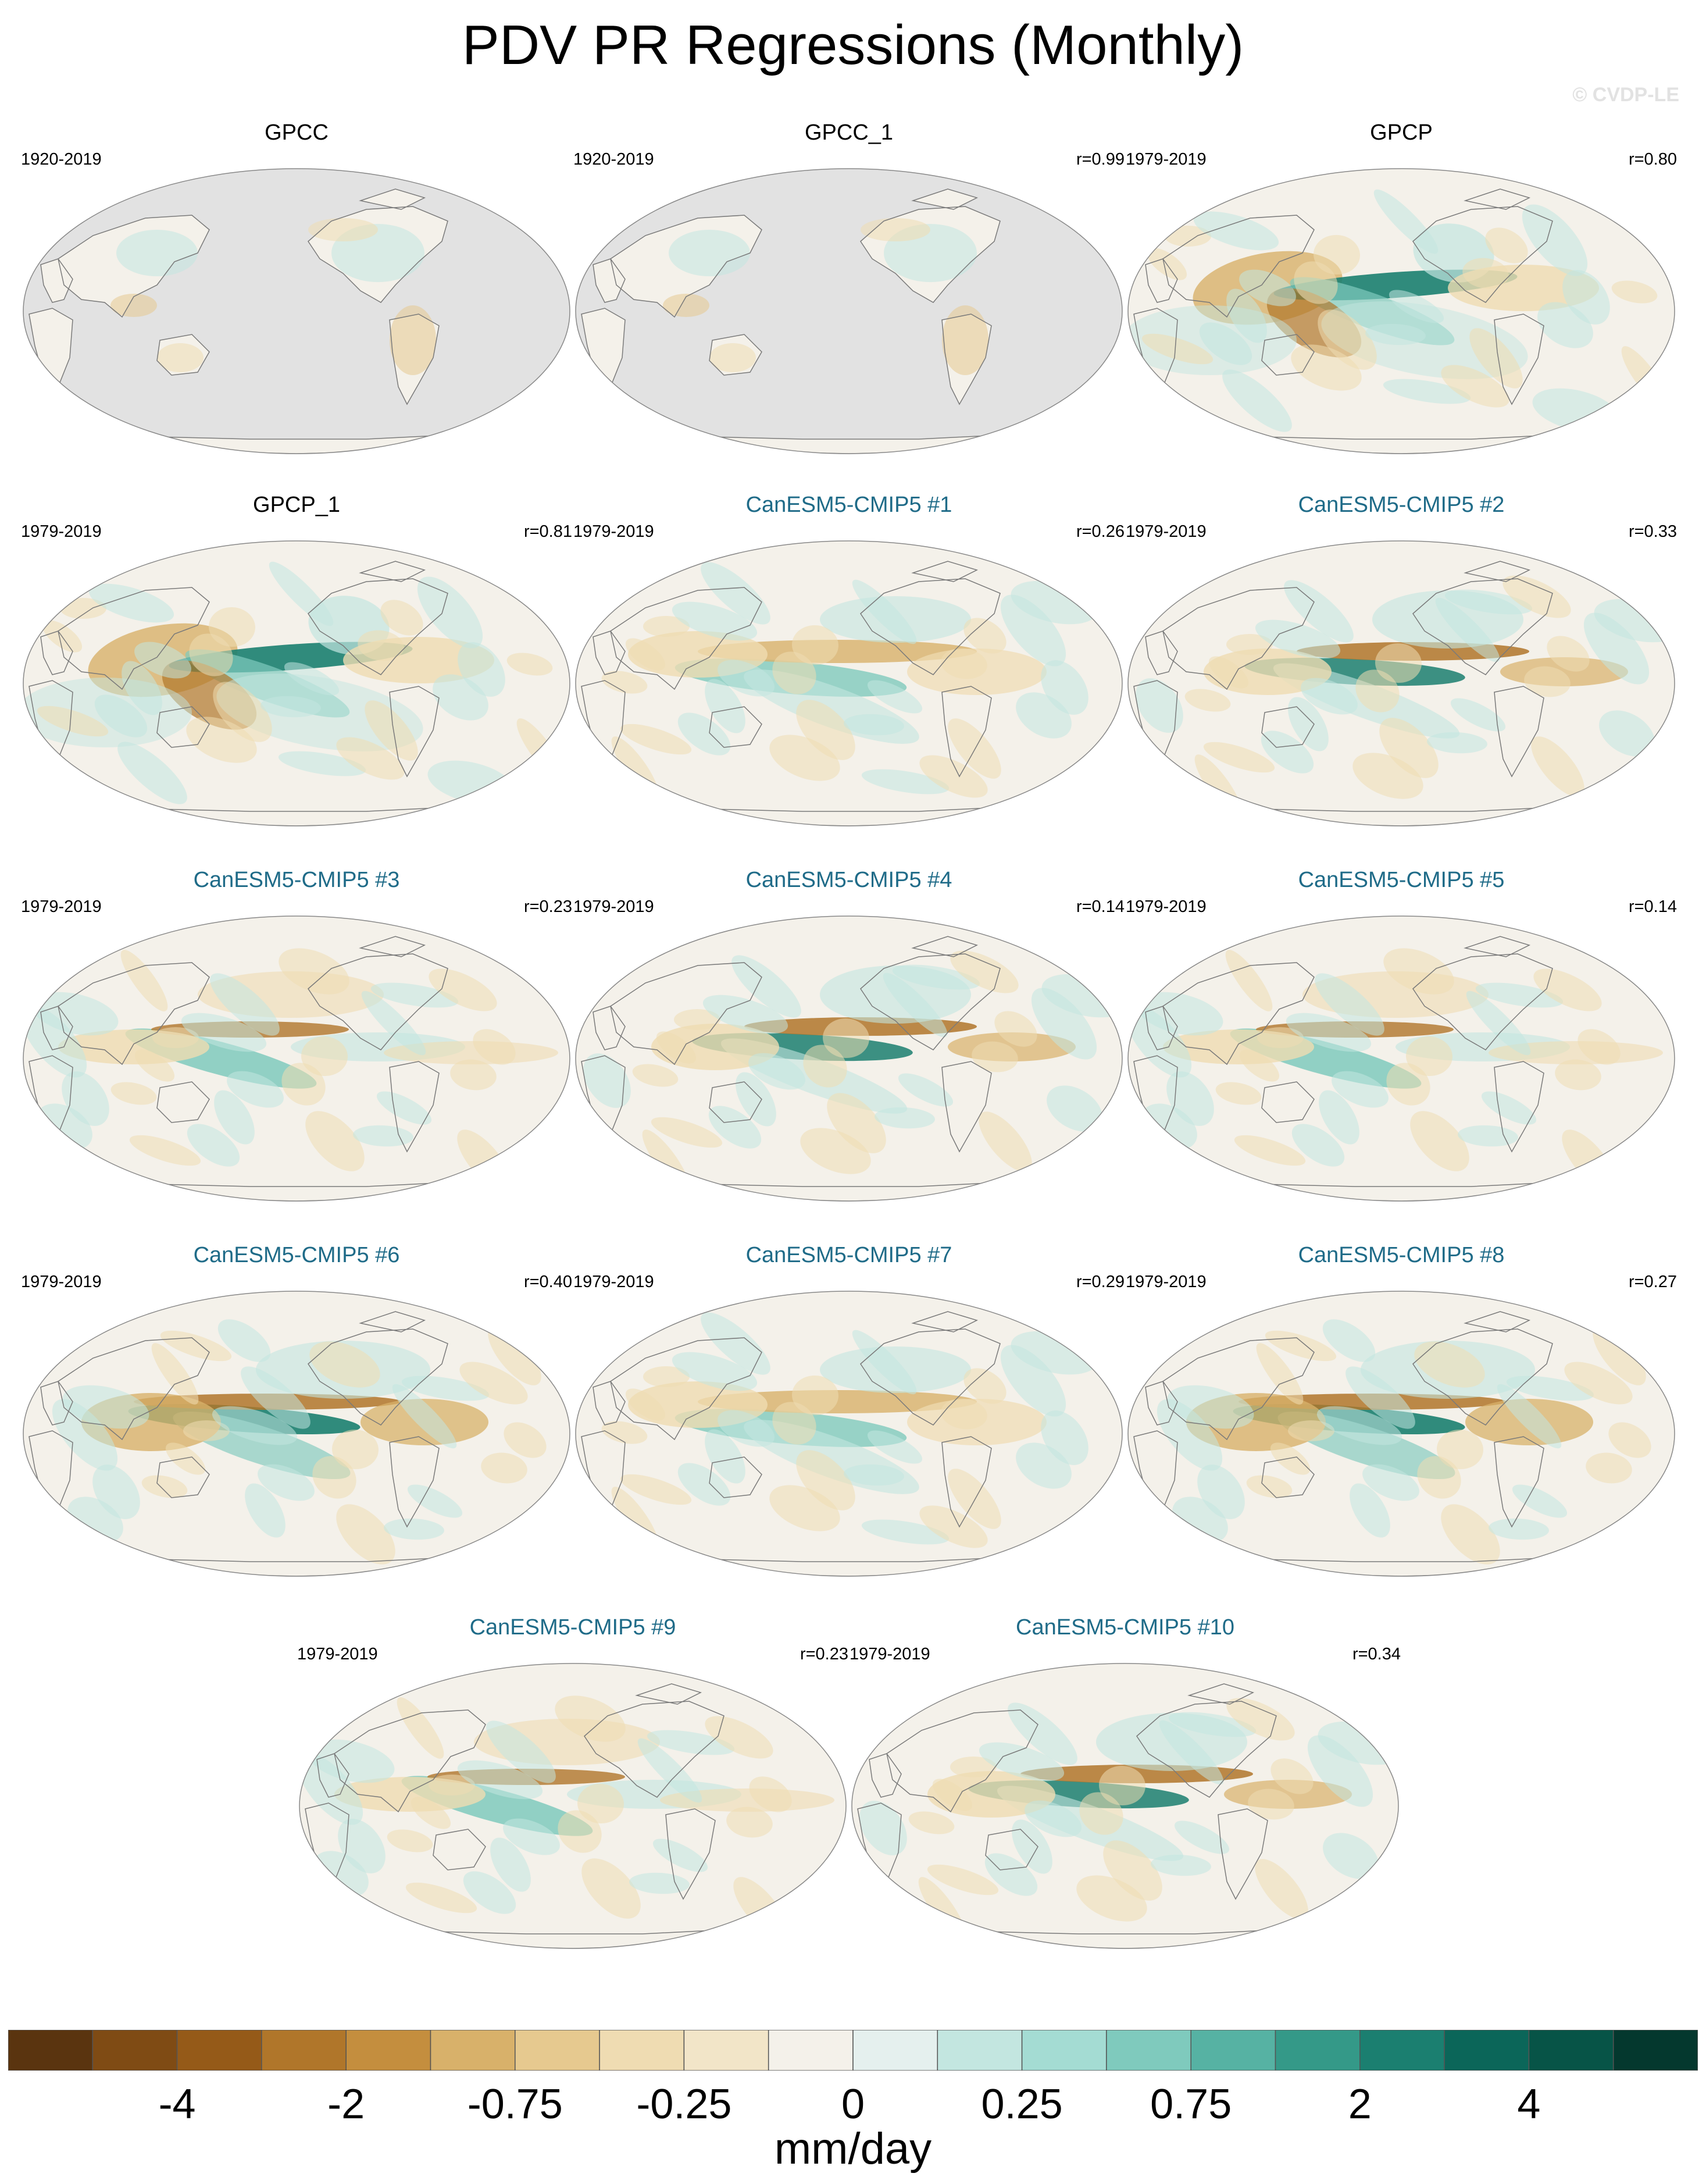 The image size is (1706, 2184). What do you see at coordinates (296, 880) in the screenshot?
I see `panel-title: CanESM5-CMIP5 #3` at bounding box center [296, 880].